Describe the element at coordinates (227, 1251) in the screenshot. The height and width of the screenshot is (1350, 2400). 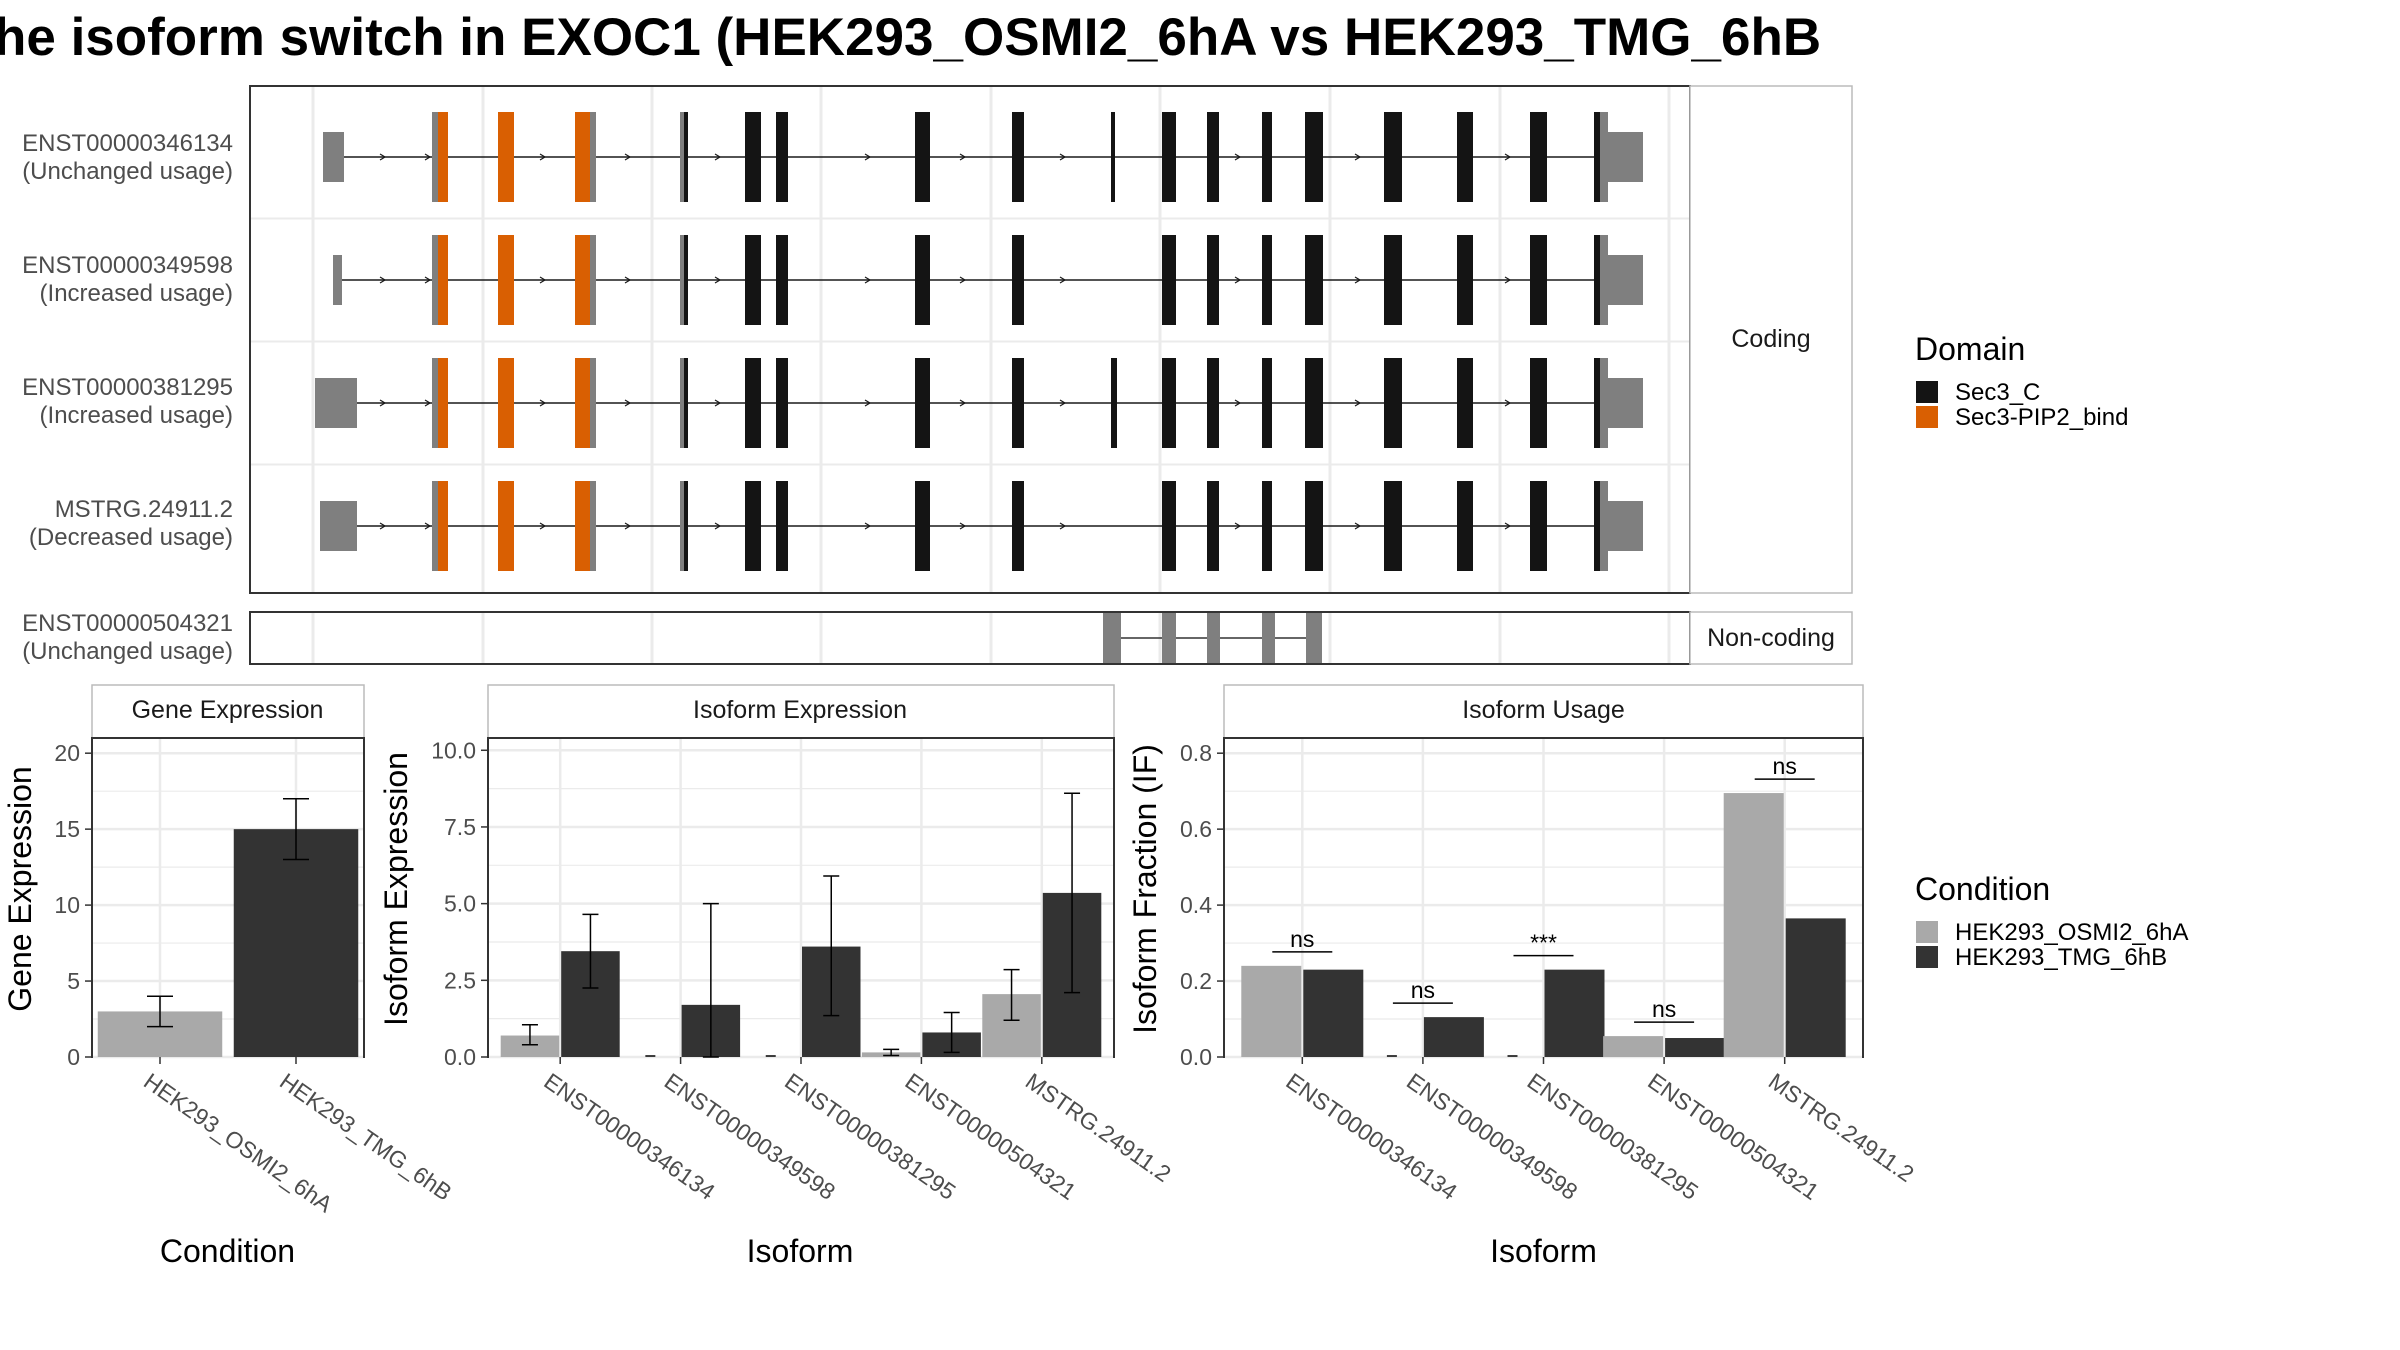
I see `gene-expression-x-axis-title: Condition` at that location.